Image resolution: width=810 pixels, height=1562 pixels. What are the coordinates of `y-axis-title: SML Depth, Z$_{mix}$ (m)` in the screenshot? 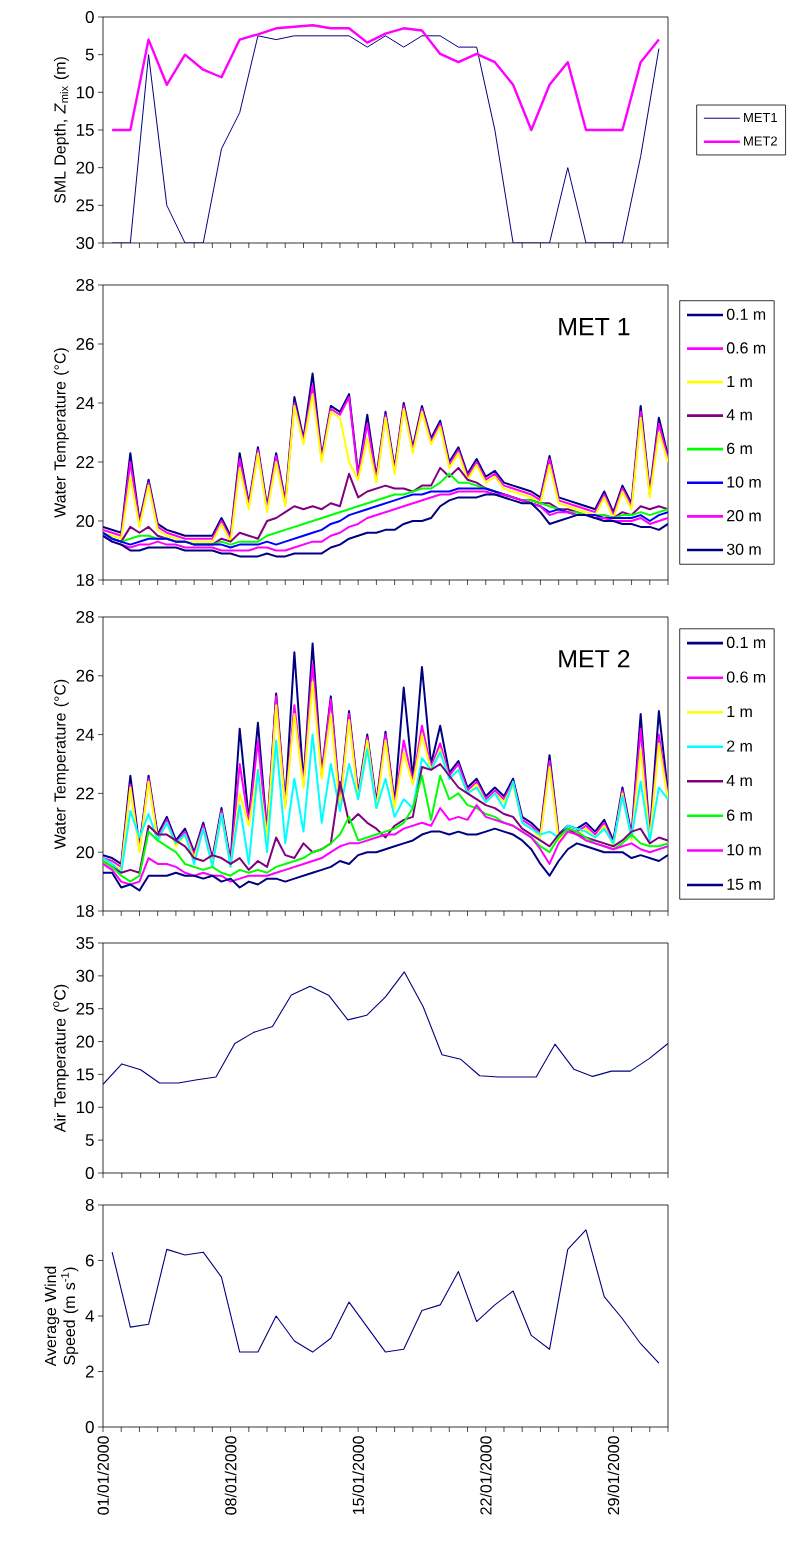 It's located at (61, 130).